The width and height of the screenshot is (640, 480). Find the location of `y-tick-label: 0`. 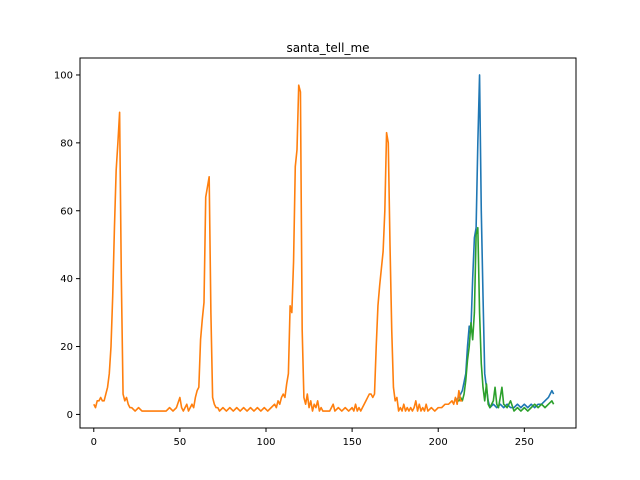

y-tick-label: 0 is located at coordinates (70, 415).